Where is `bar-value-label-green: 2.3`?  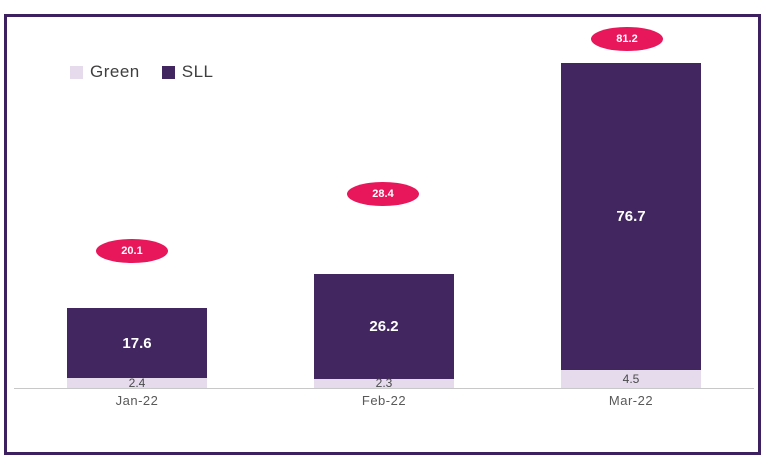 bar-value-label-green: 2.3 is located at coordinates (384, 383).